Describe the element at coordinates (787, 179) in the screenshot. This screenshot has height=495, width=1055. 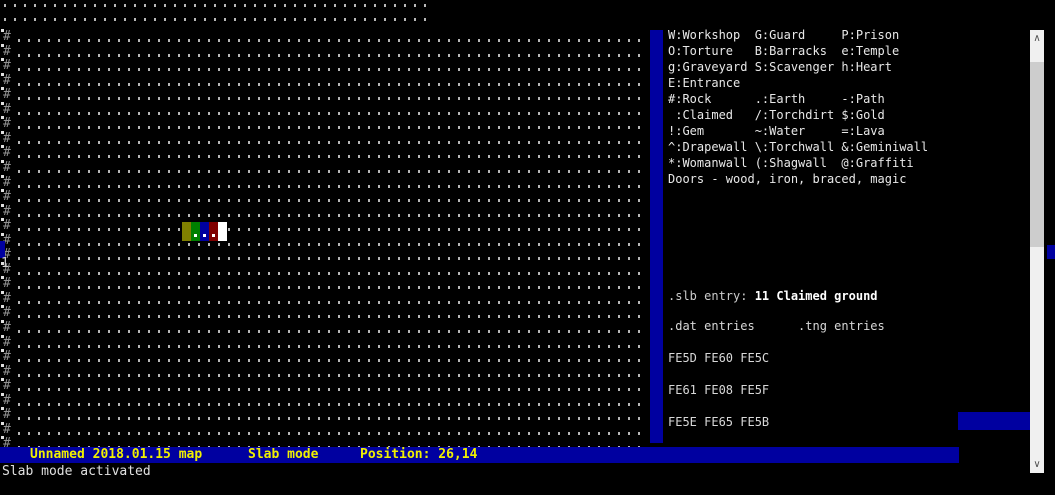
I see `legend-line: Doors - wood, iron, braced, magic` at that location.